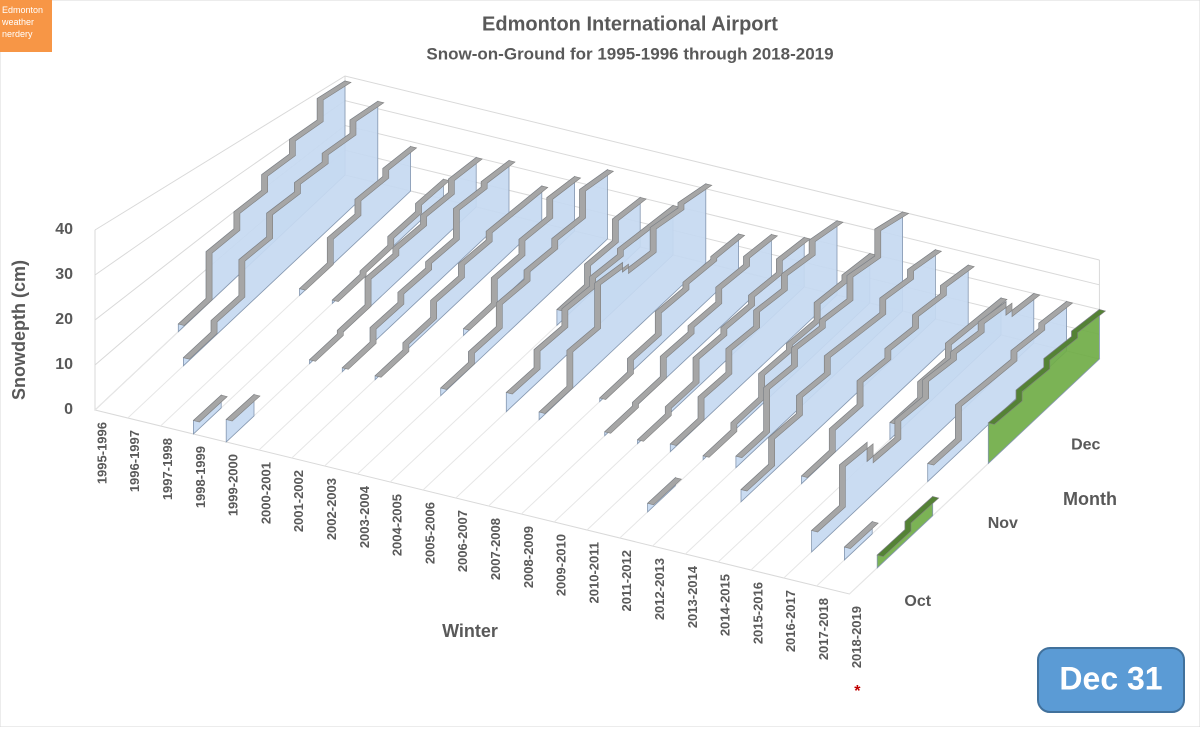  I want to click on depth-tick-label: 1996-1997, so click(134, 461).